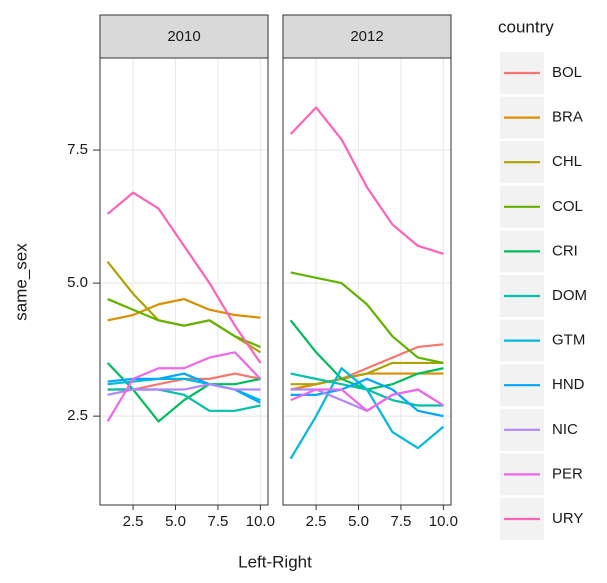 Image resolution: width=607 pixels, height=583 pixels. Describe the element at coordinates (20, 282) in the screenshot. I see `y-axis-label: same_sex` at that location.